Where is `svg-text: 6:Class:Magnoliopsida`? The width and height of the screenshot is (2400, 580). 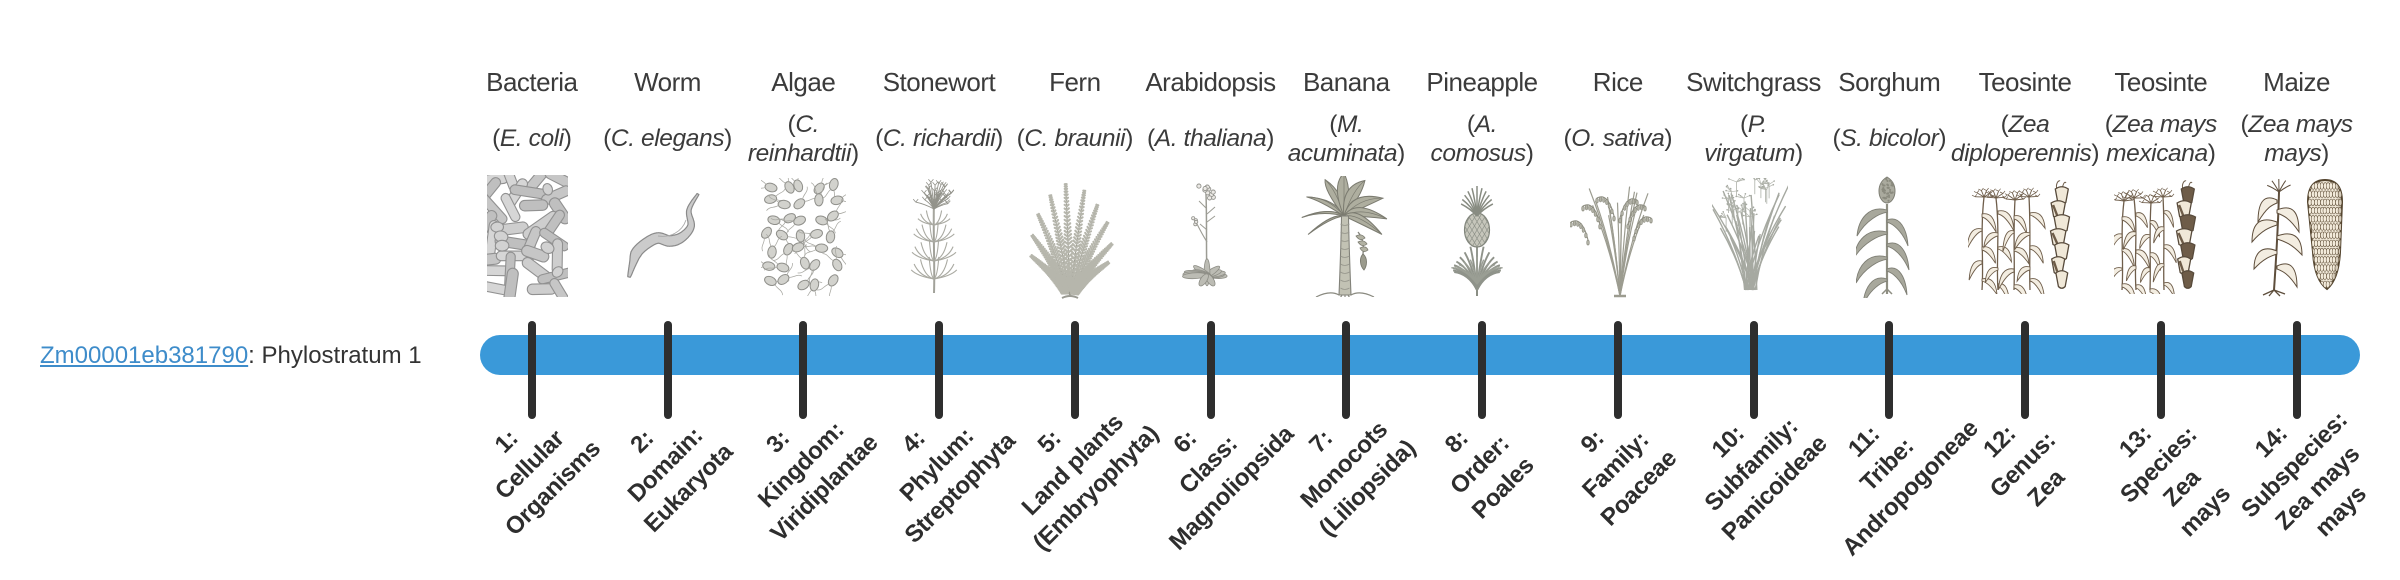
svg-text: 6:Class:Magnoliopsida is located at coordinates (1209, 464).